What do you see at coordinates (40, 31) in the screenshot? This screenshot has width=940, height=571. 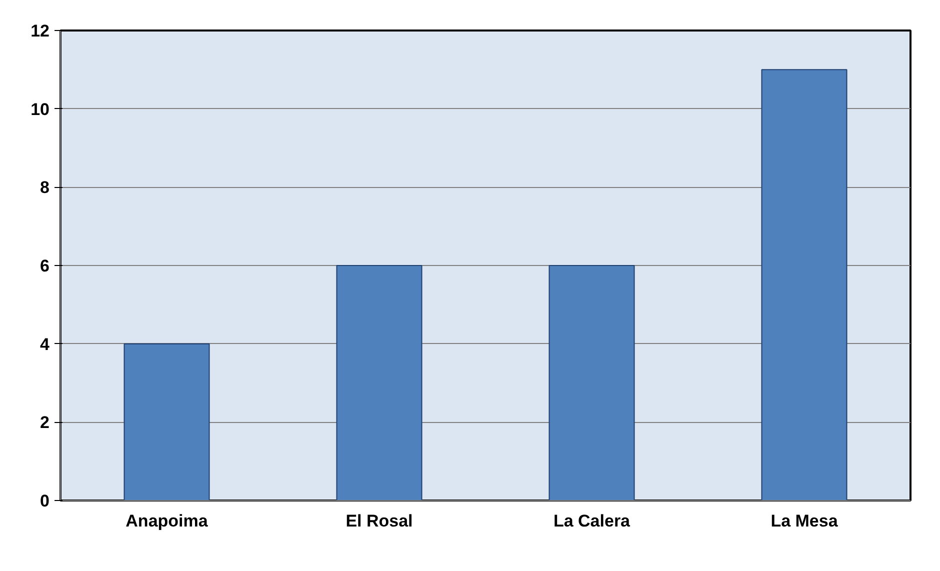 I see `y-tick-label: 12` at bounding box center [40, 31].